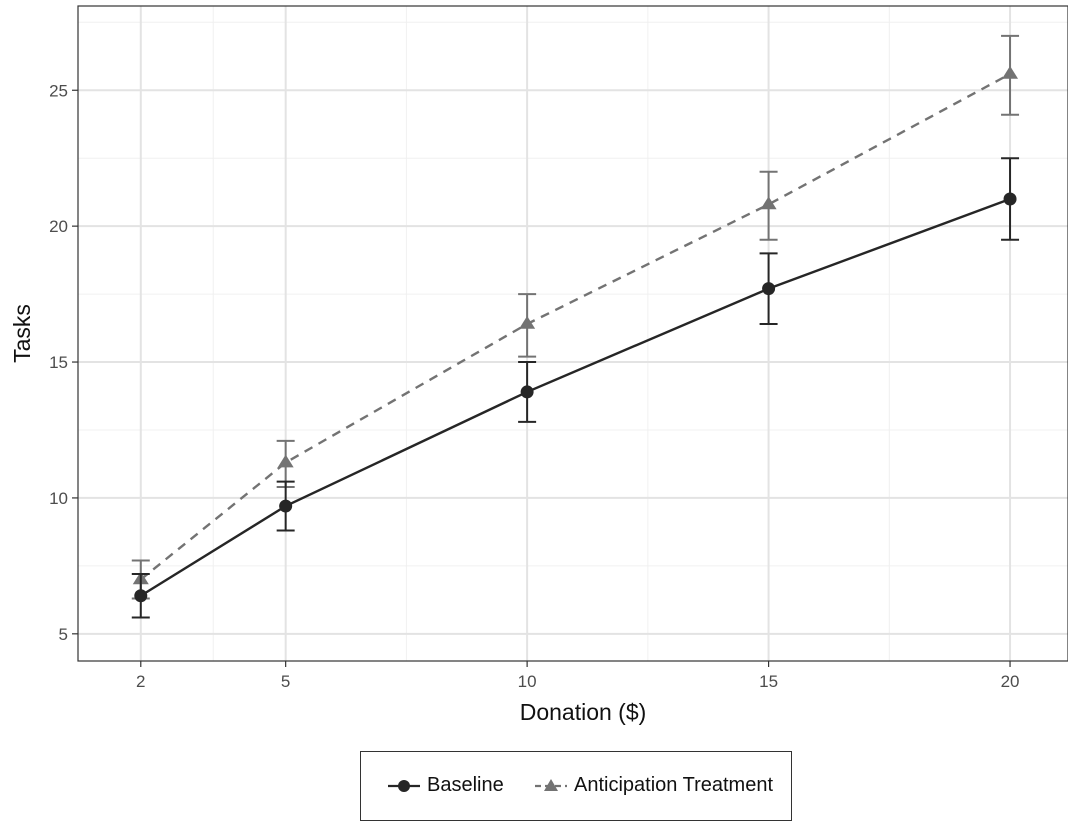 This screenshot has width=1068, height=821. What do you see at coordinates (285, 681) in the screenshot?
I see `x-tick-label: 5` at bounding box center [285, 681].